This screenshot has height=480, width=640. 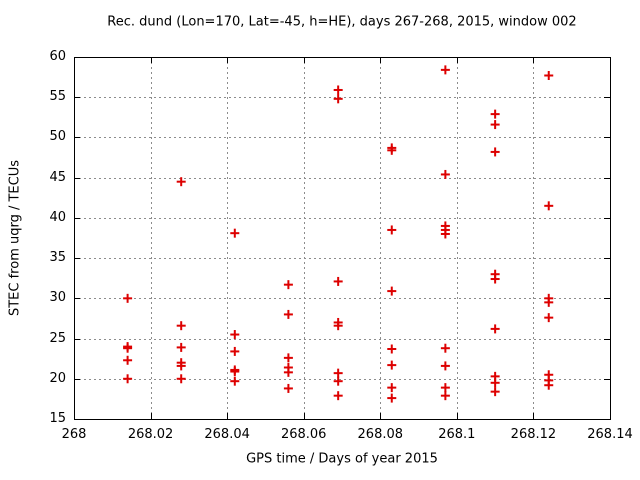 What do you see at coordinates (57, 56) in the screenshot?
I see `y-tick-label: 60` at bounding box center [57, 56].